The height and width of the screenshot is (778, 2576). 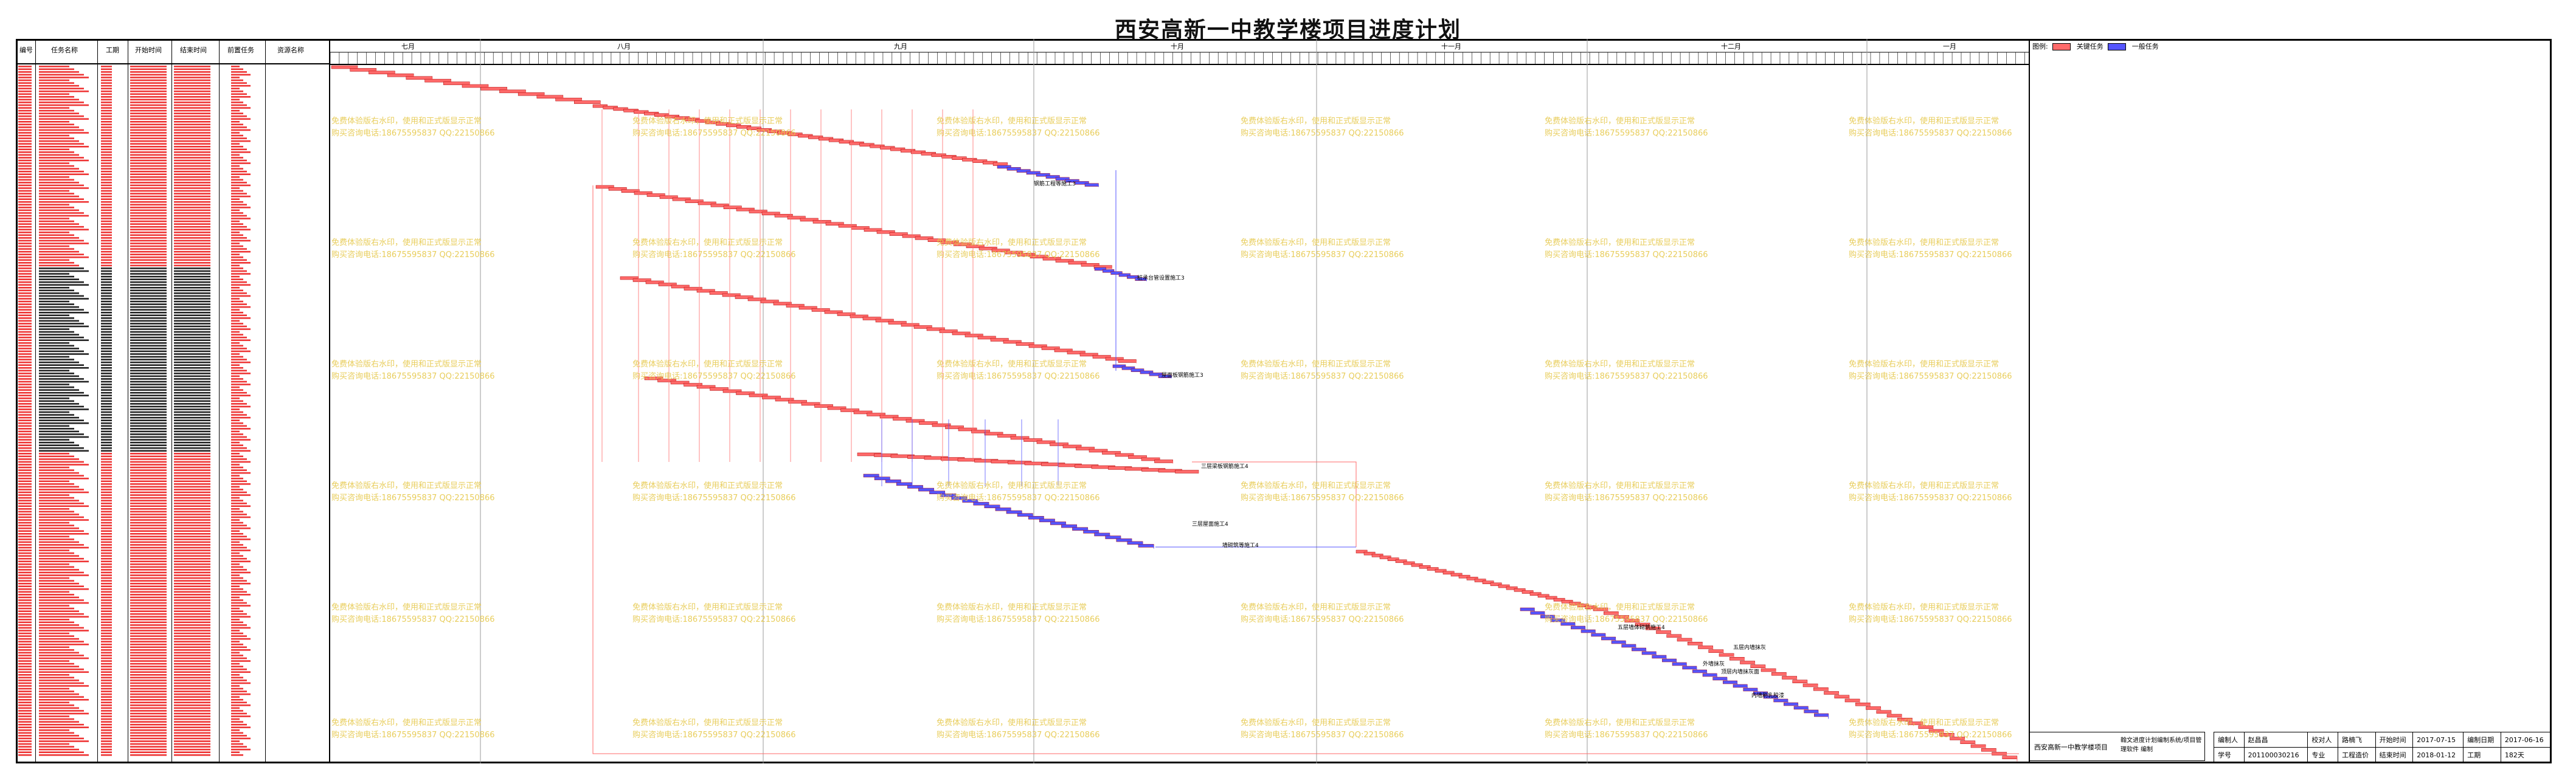 I want to click on major-label: 专业, so click(x=2323, y=755).